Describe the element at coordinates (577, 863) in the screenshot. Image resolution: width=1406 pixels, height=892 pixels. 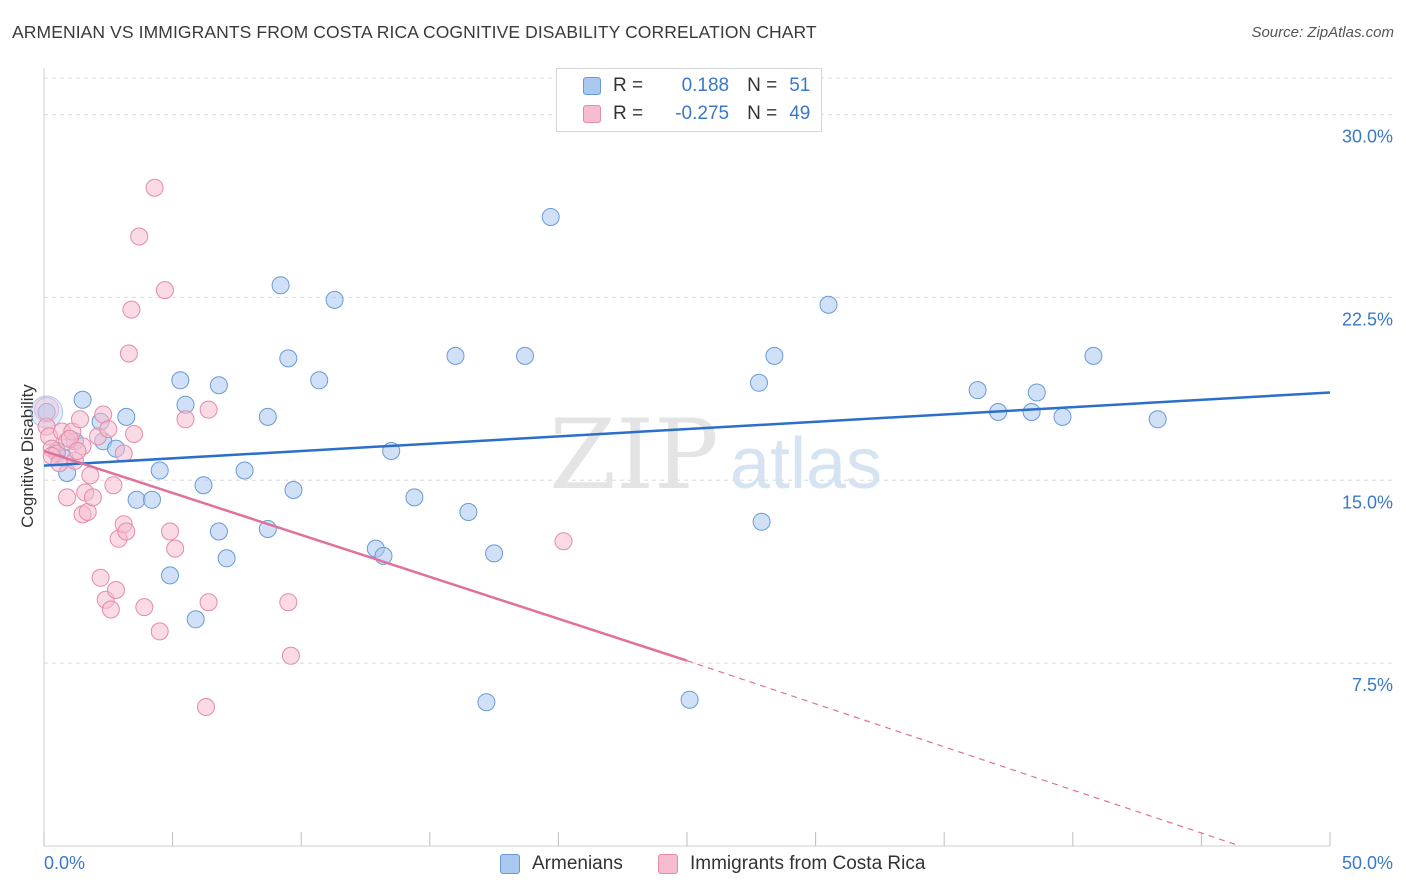
I see `legend-label-armenians: Armenians` at that location.